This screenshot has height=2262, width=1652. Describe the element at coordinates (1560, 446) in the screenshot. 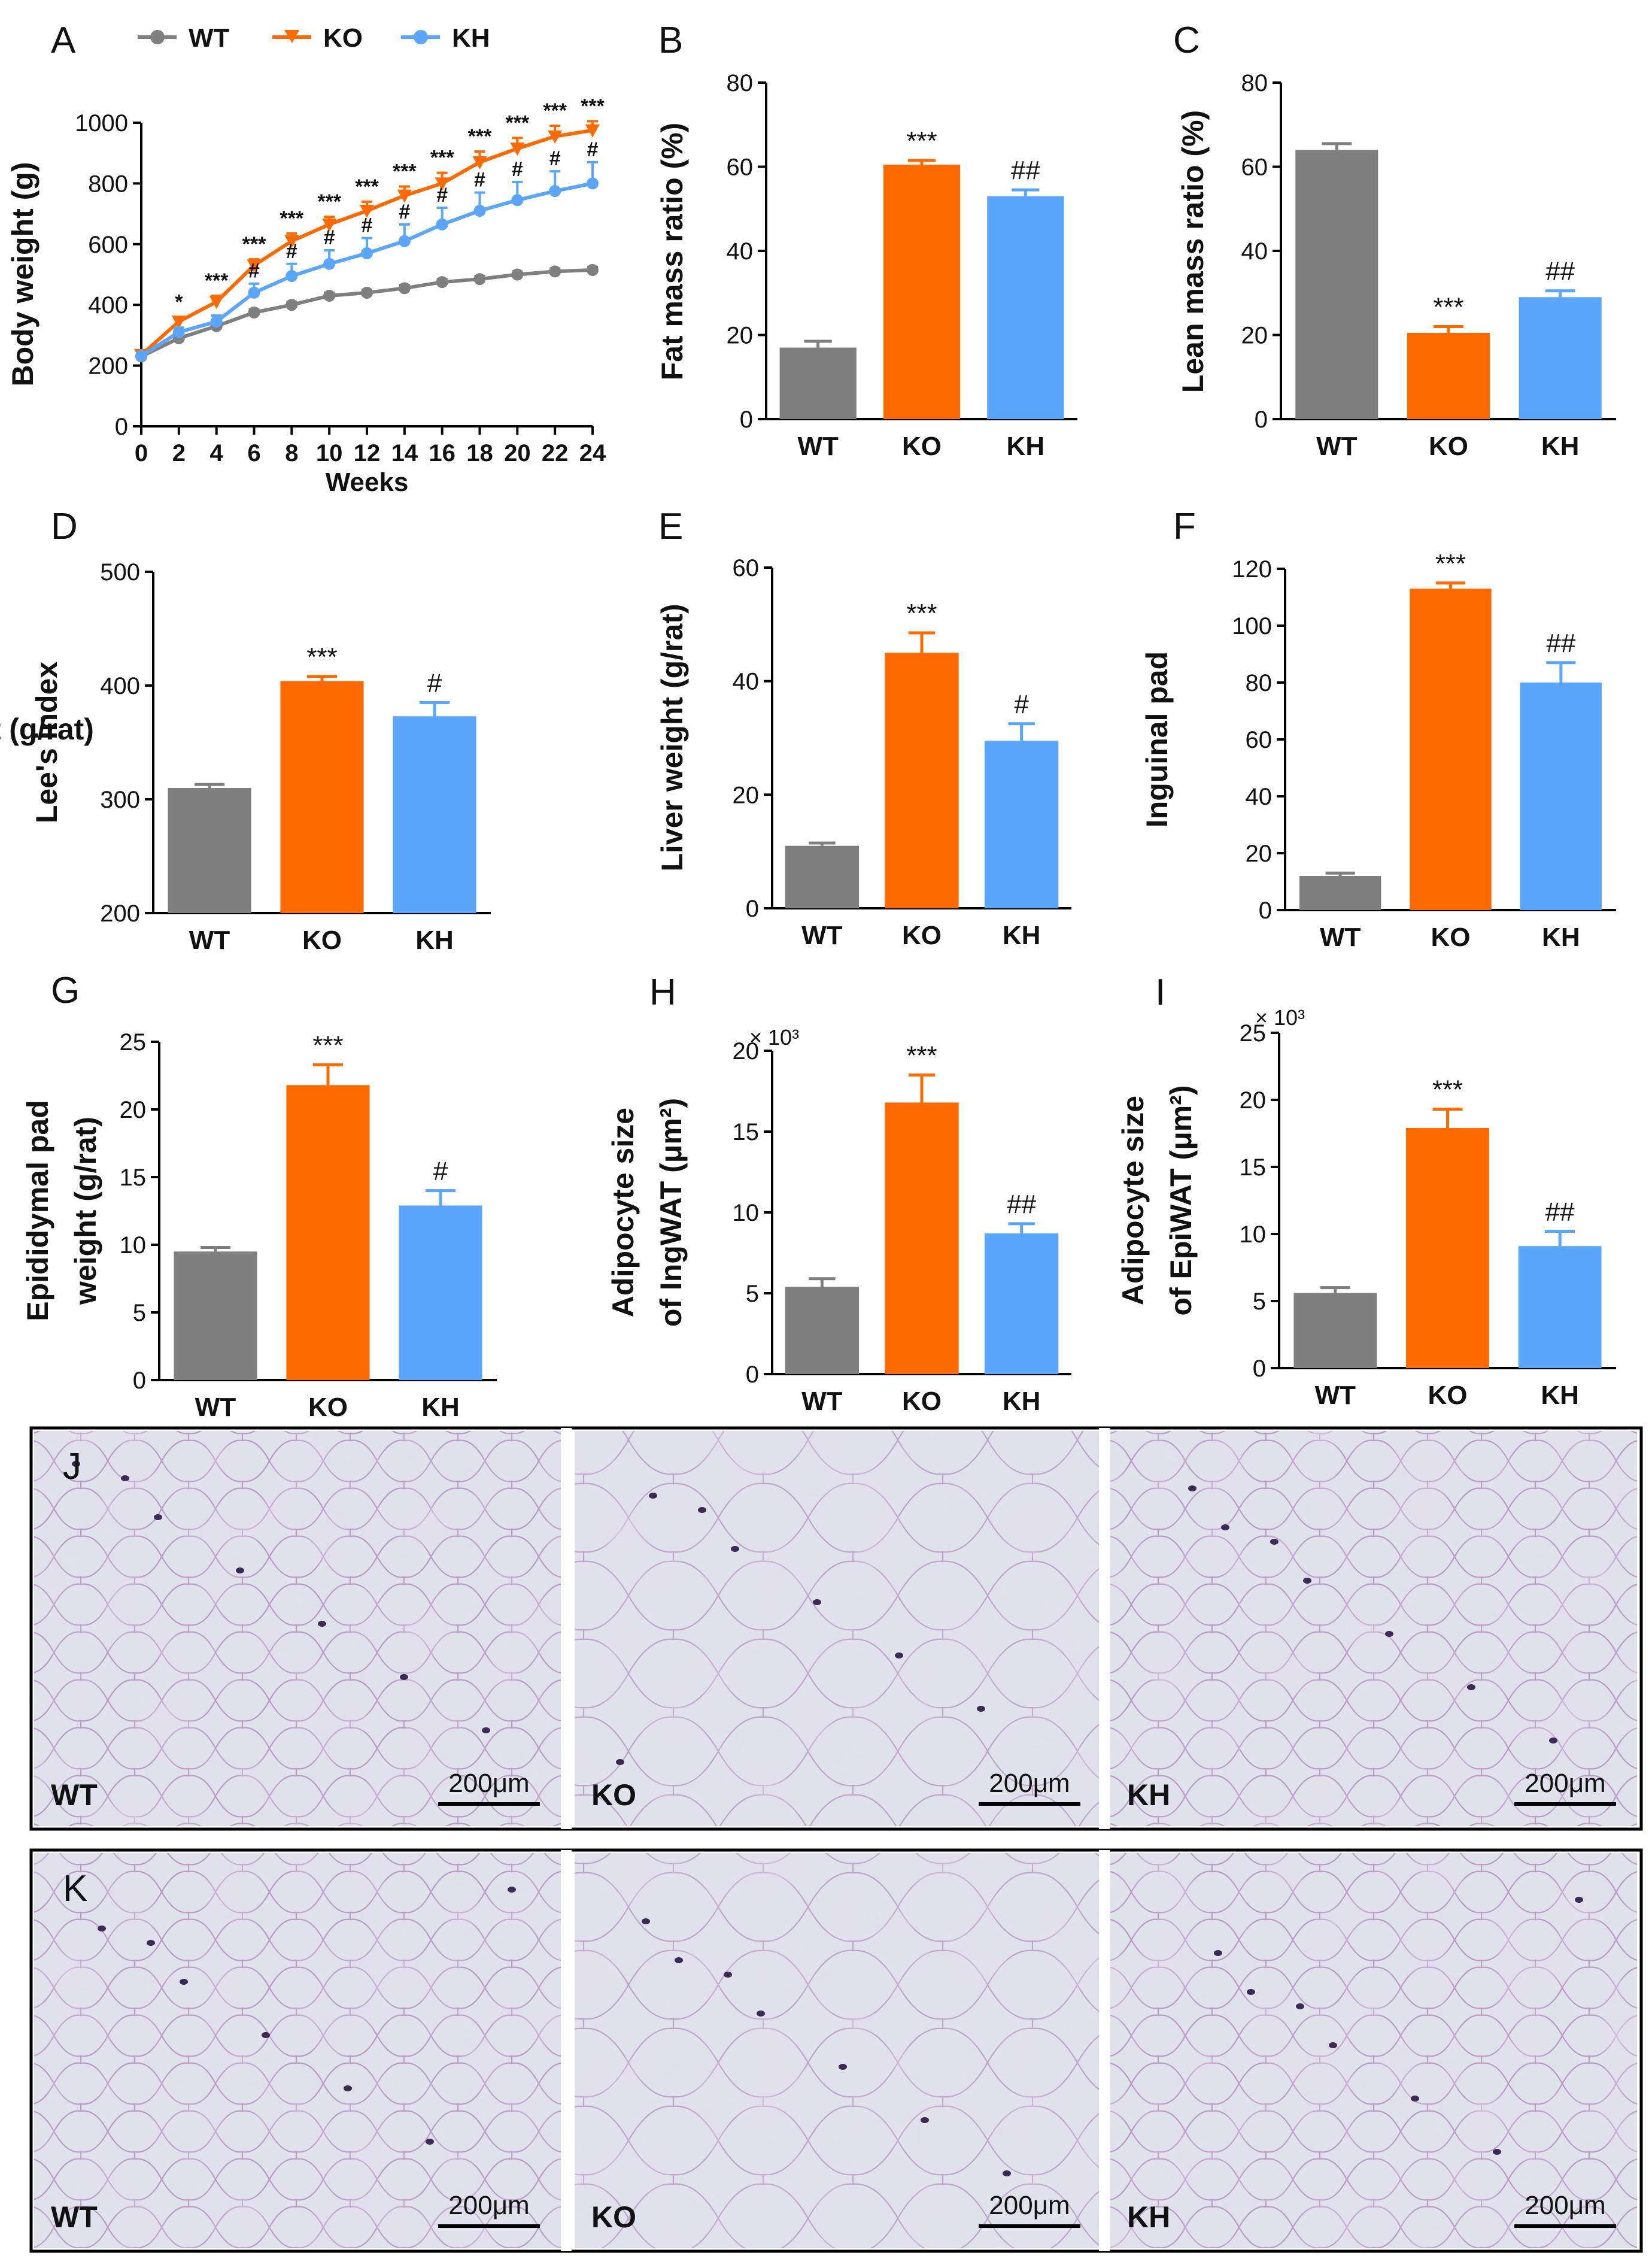

I see `x-tick-label-C-KH: KH` at that location.